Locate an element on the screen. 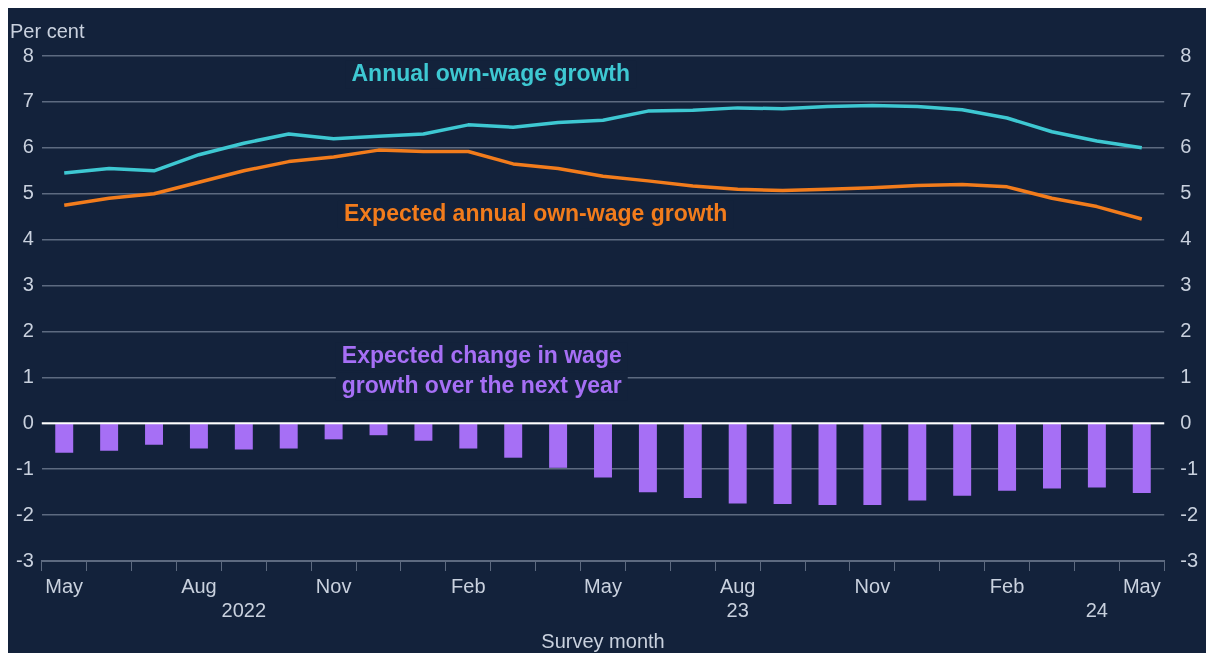 This screenshot has width=1214, height=661. series-label: Annual own-wage growth is located at coordinates (491, 72).